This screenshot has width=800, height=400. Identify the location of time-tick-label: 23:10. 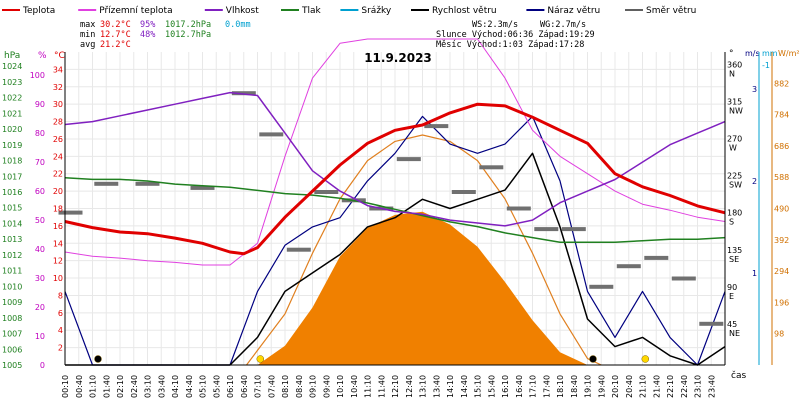
(698, 386).